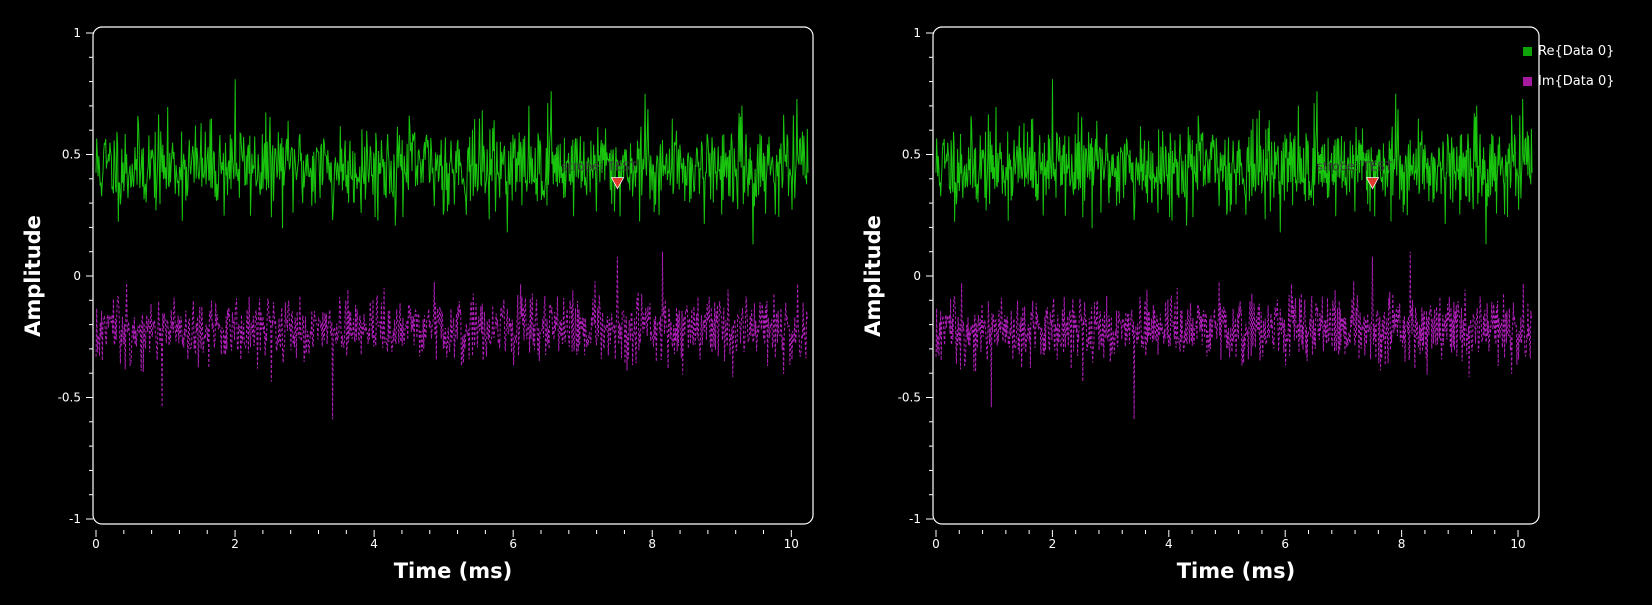 This screenshot has height=605, width=1652. I want to click on legend-swatch-real, so click(1527, 51).